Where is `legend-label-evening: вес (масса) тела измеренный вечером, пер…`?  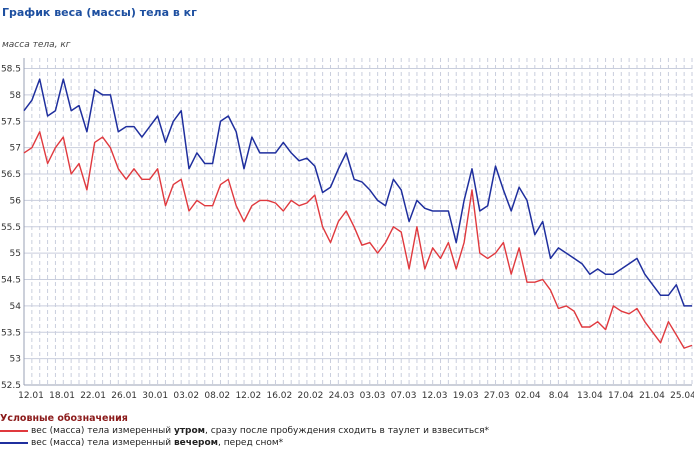 legend-label-evening: вес (масса) тела измеренный вечером, пер… is located at coordinates (157, 443).